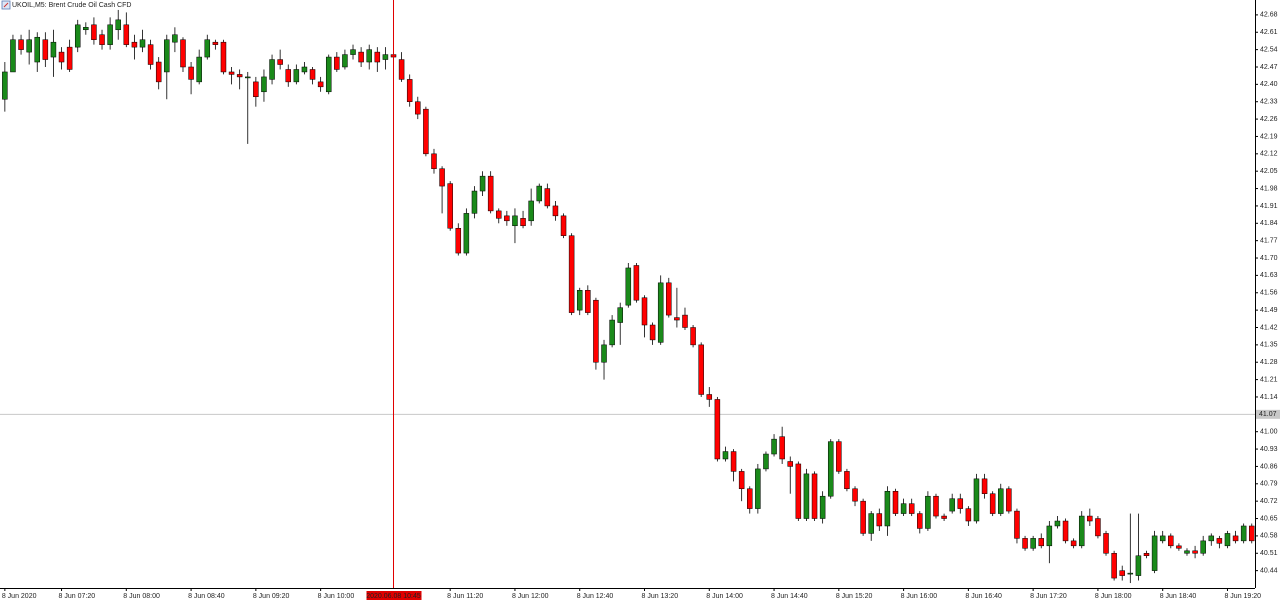 The width and height of the screenshot is (1280, 600). Describe the element at coordinates (1269, 536) in the screenshot. I see `y-tick-label: 40.58` at that location.